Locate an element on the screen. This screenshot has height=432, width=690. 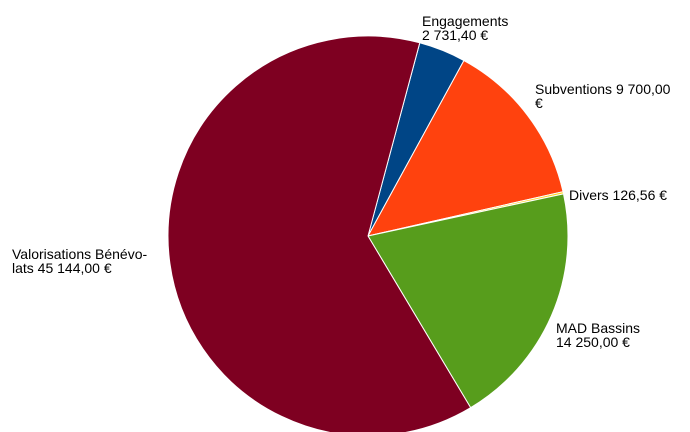
data-label-engagements: Engagements 2 731,40 € is located at coordinates (465, 28).